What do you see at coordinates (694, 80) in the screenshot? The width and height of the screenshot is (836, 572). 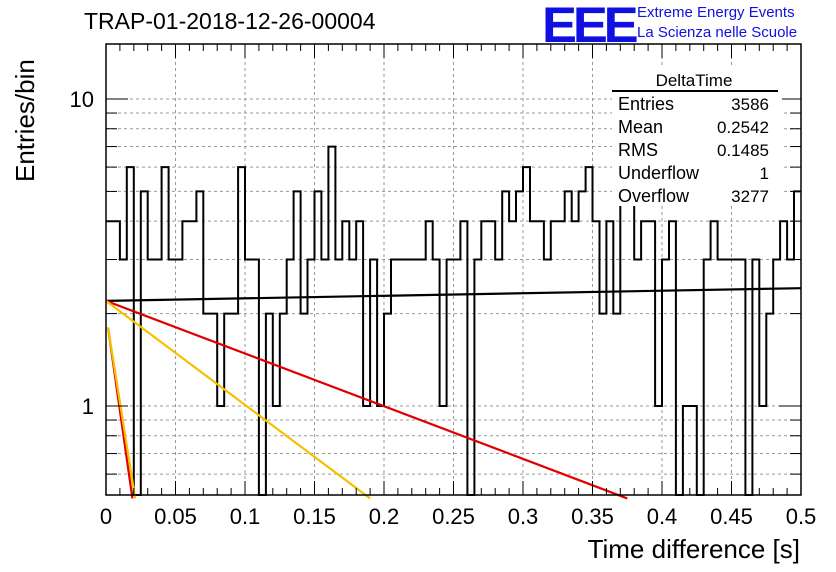 I see `stats-name: DeltaTime` at bounding box center [694, 80].